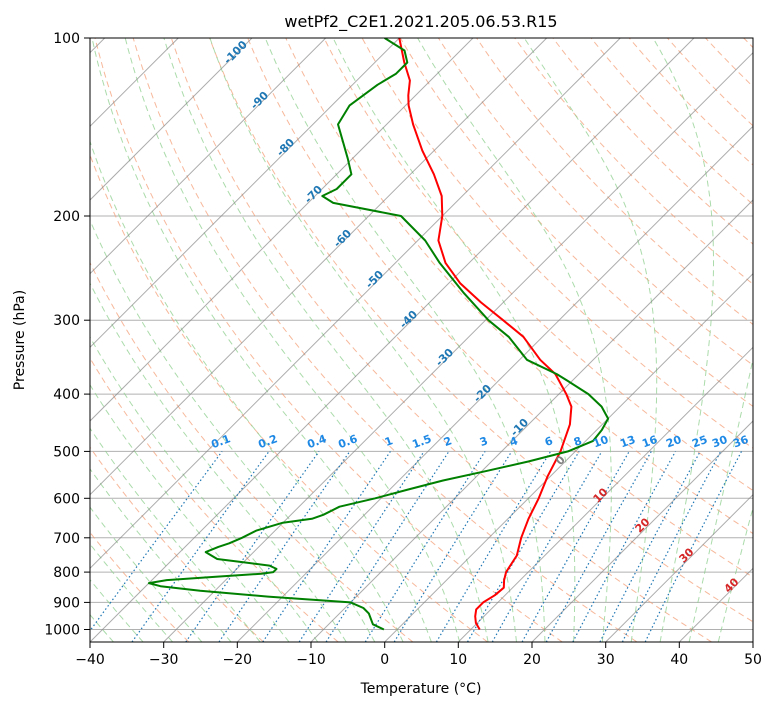 This screenshot has height=708, width=775. Describe the element at coordinates (421, 441) in the screenshot. I see `mixing-ratio-label: 1.5` at that location.